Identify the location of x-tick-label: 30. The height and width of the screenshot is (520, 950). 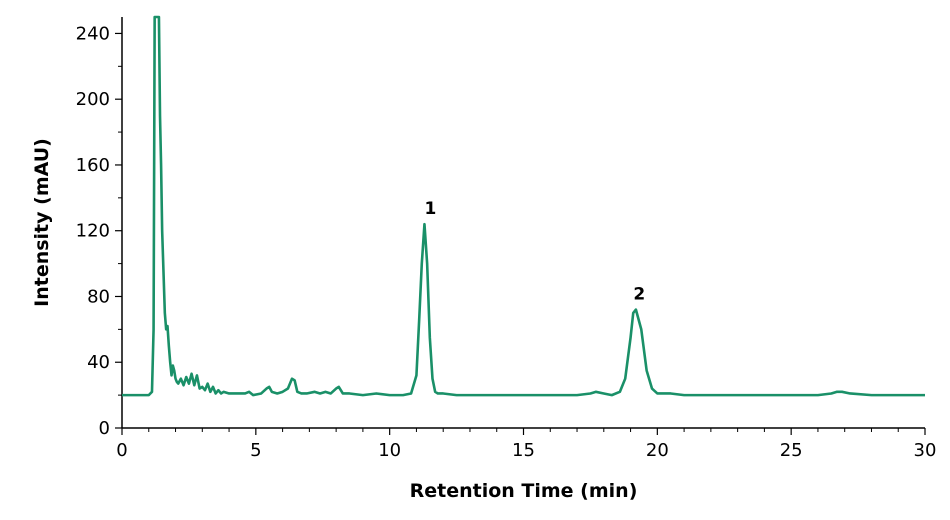
(925, 450).